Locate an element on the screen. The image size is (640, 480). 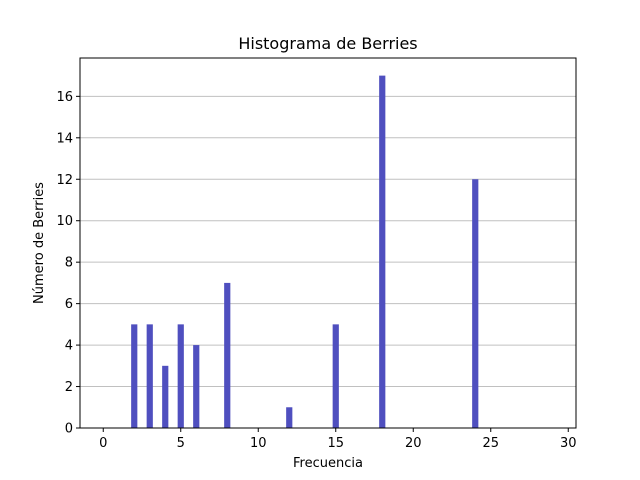
x-tick-label: 15 is located at coordinates (335, 443).